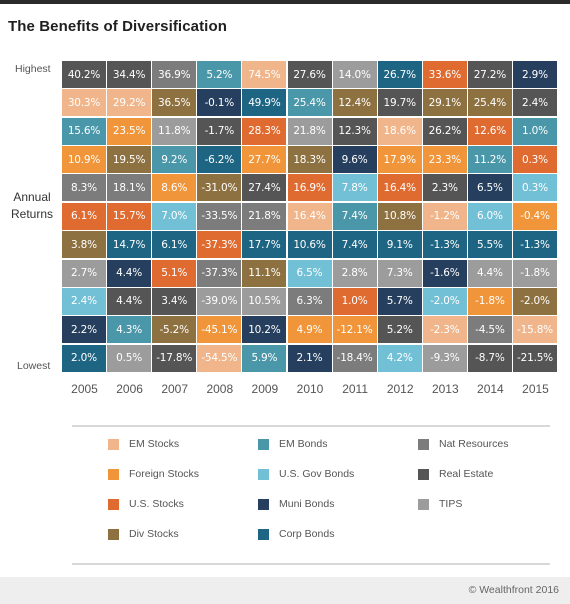 The width and height of the screenshot is (570, 604). Describe the element at coordinates (311, 564) in the screenshot. I see `legend-rule-bottom` at that location.